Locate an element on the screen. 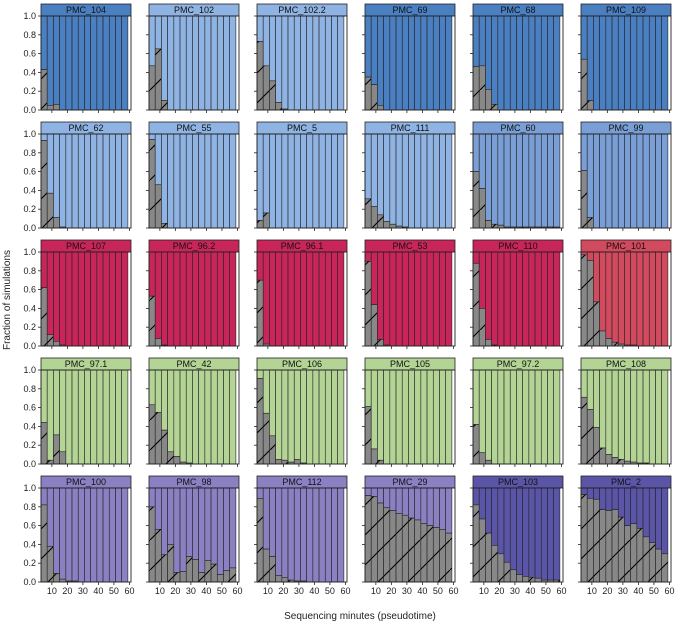  panel-pmc-99: PMC_99 is located at coordinates (625, 176).